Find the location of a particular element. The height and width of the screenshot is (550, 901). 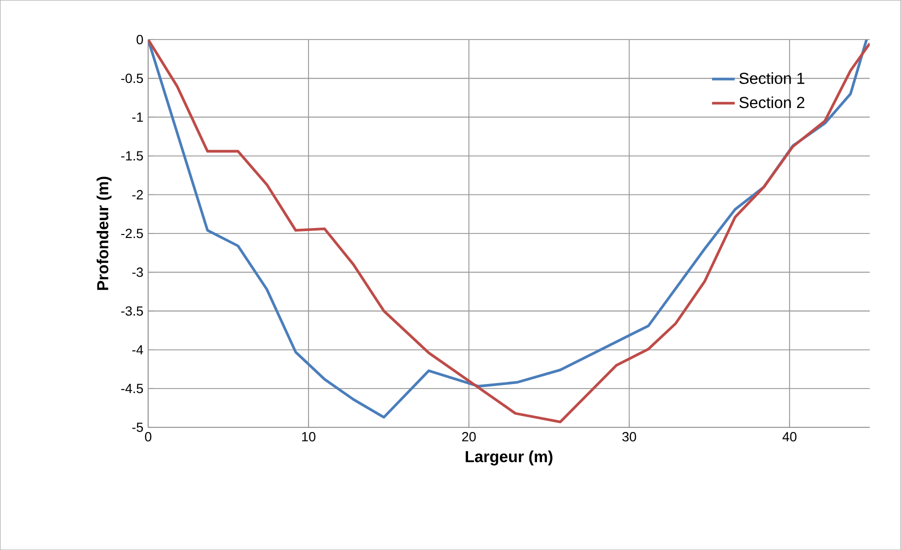

y-tick-label: -2 is located at coordinates (137, 195).